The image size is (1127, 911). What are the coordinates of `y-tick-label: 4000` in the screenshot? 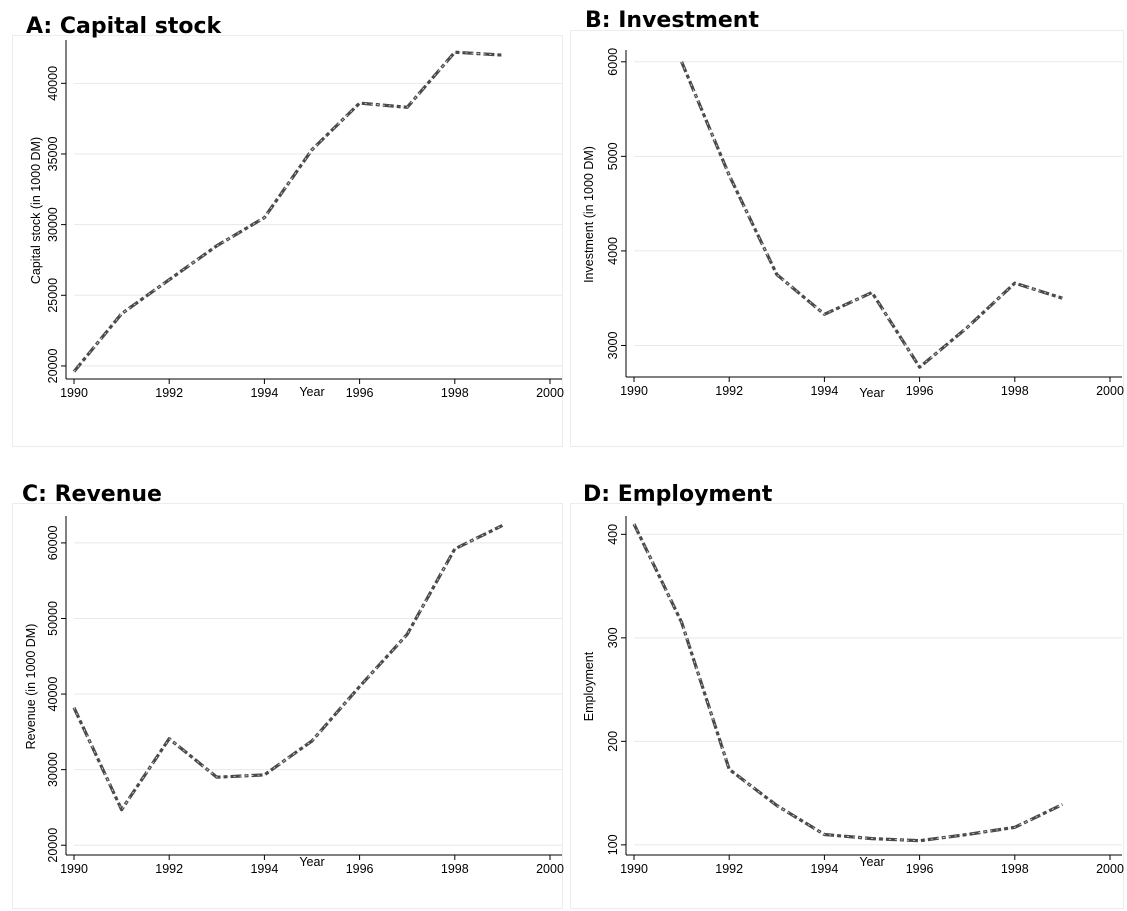 It's located at (613, 251).